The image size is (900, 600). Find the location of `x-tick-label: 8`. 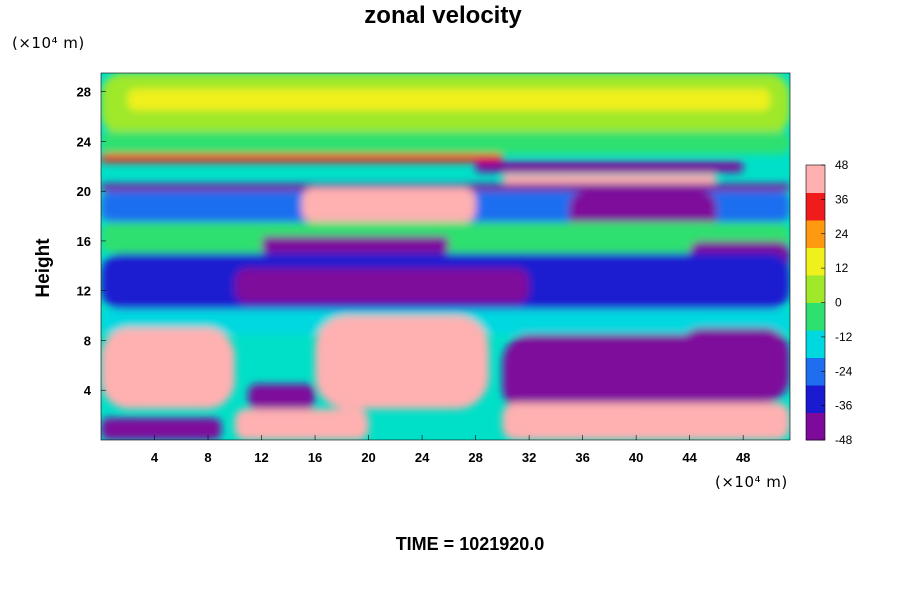

x-tick-label: 8 is located at coordinates (207, 457).